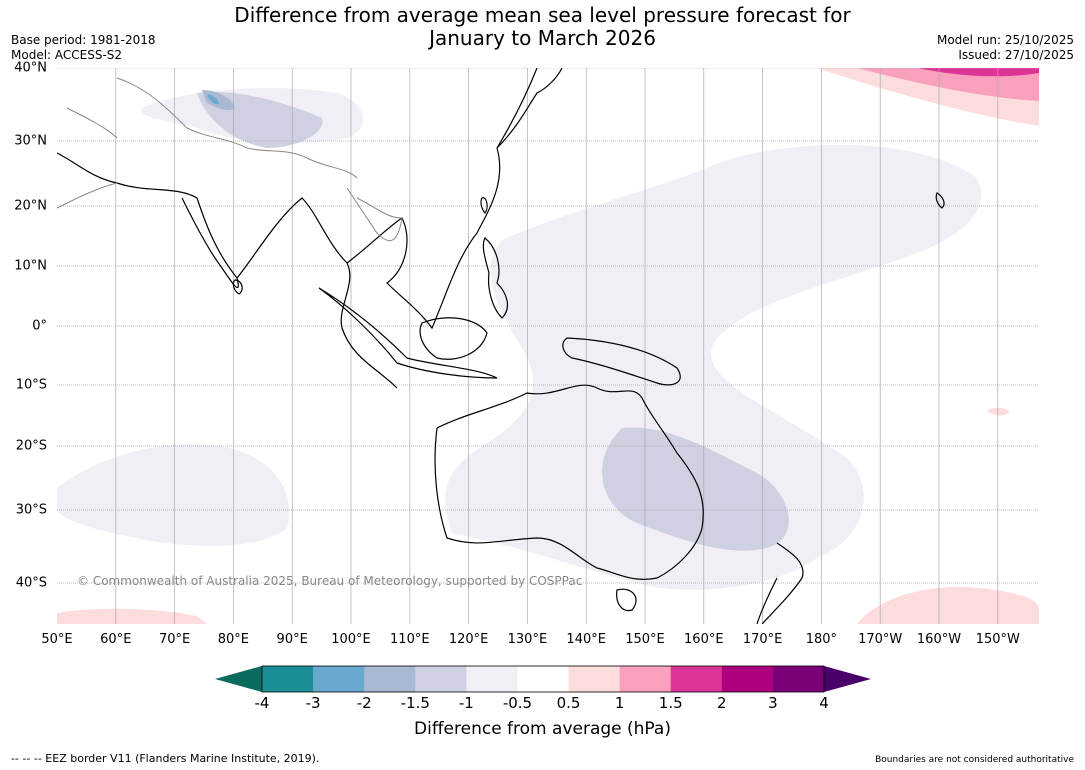 The width and height of the screenshot is (1085, 770). I want to click on longitude-label: 150°W, so click(997, 639).